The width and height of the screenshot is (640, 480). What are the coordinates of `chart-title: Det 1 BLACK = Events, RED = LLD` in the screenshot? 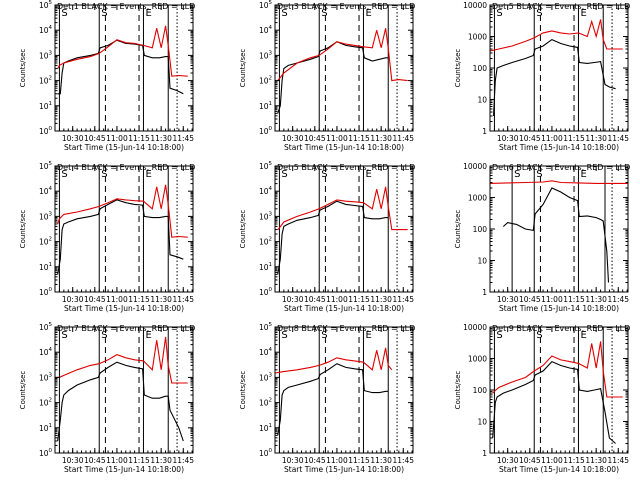 It's located at (126, 6).